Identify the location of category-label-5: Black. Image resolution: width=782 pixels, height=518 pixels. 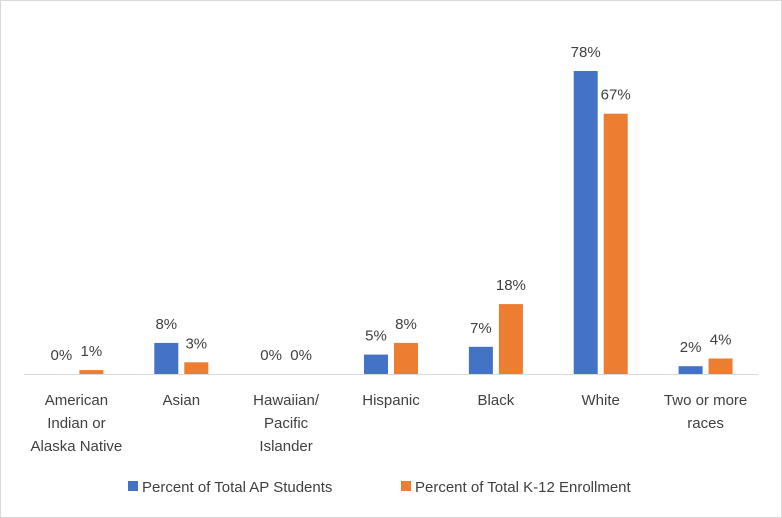
(496, 400).